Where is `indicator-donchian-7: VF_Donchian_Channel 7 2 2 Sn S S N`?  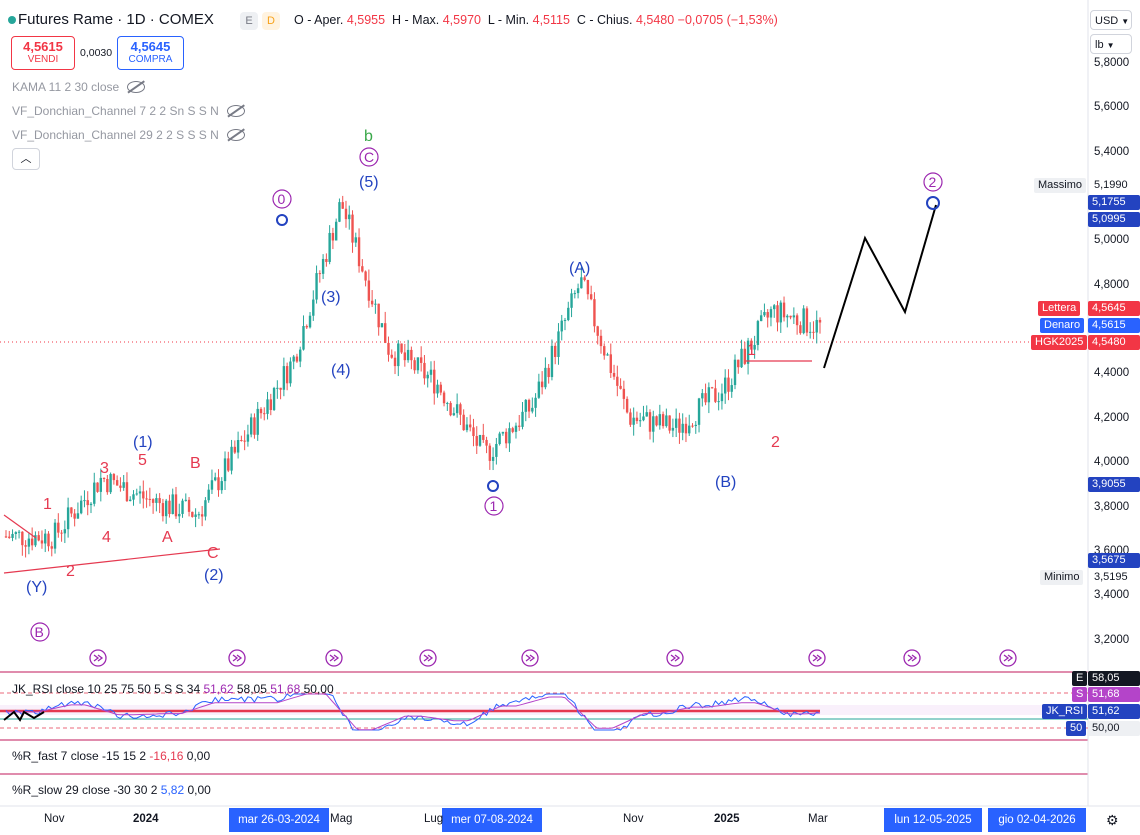 indicator-donchian-7: VF_Donchian_Channel 7 2 2 Sn S S N is located at coordinates (128, 111).